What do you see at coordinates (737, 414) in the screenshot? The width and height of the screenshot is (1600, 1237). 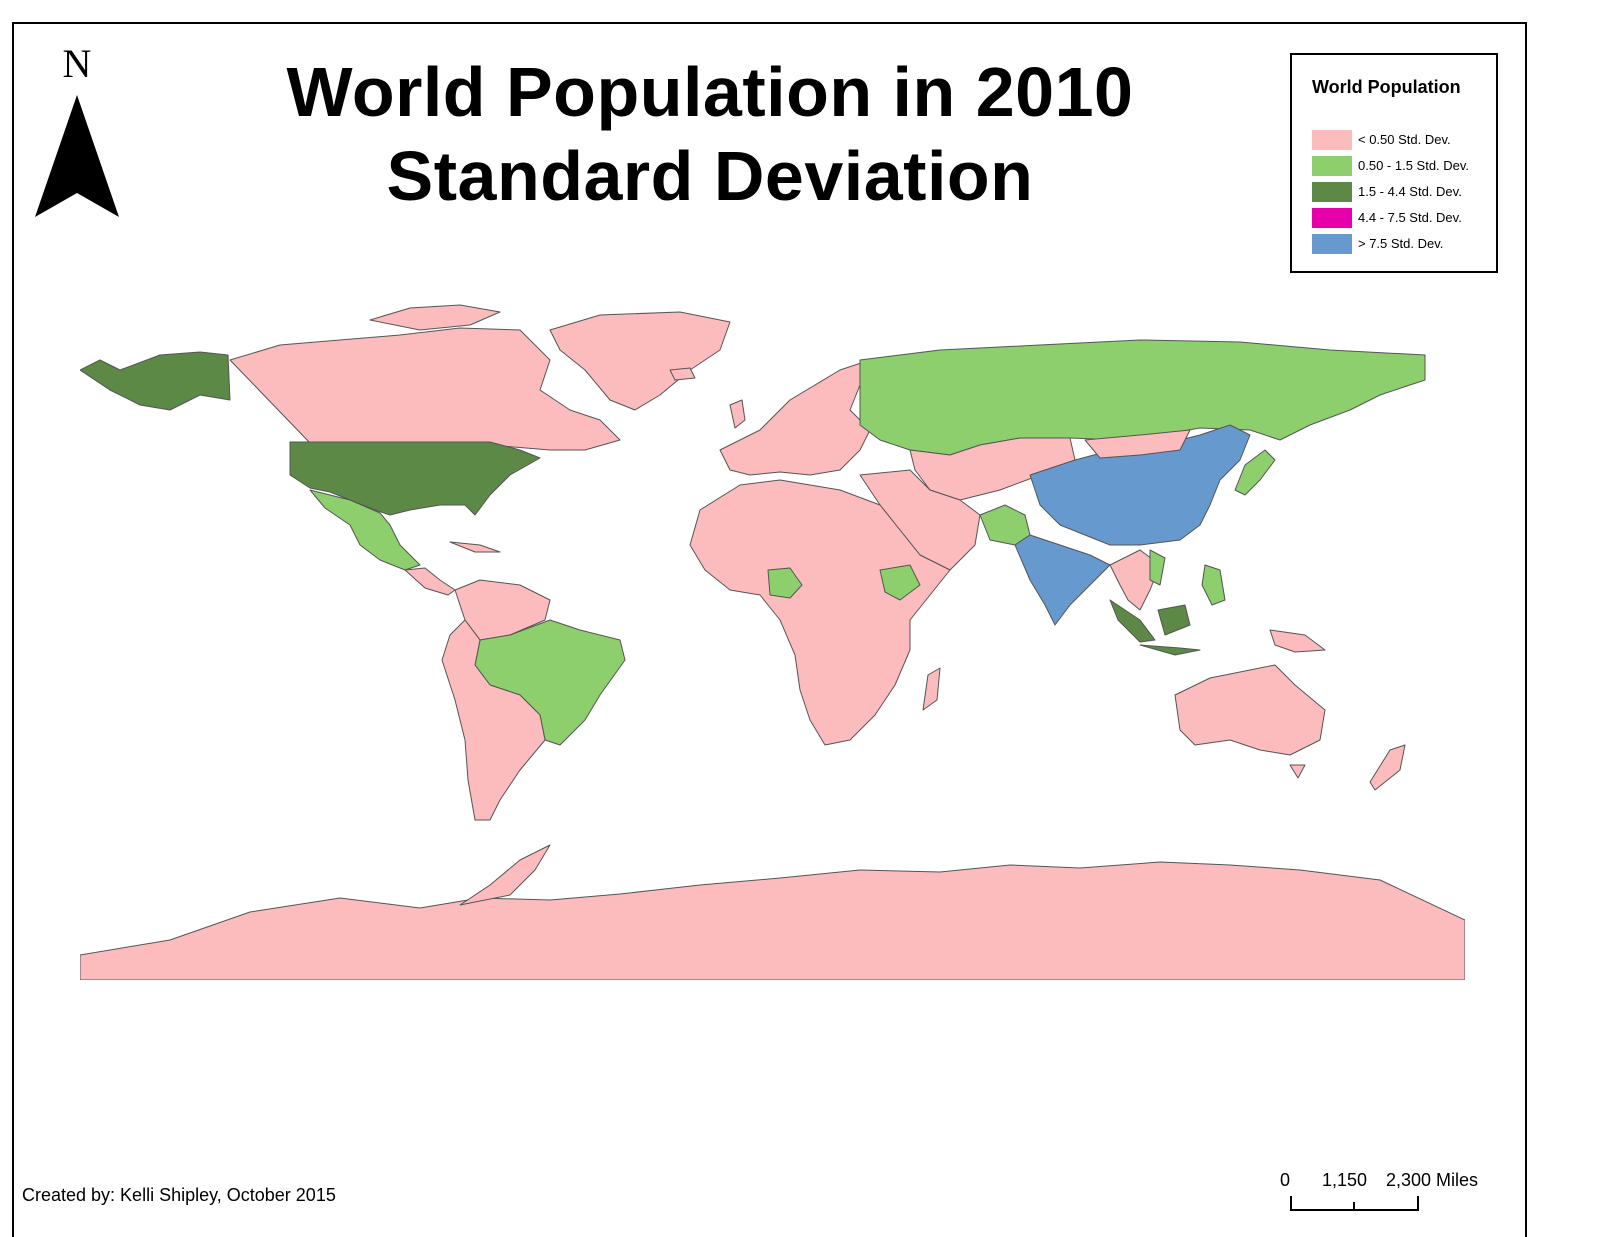 I see `region-uk` at bounding box center [737, 414].